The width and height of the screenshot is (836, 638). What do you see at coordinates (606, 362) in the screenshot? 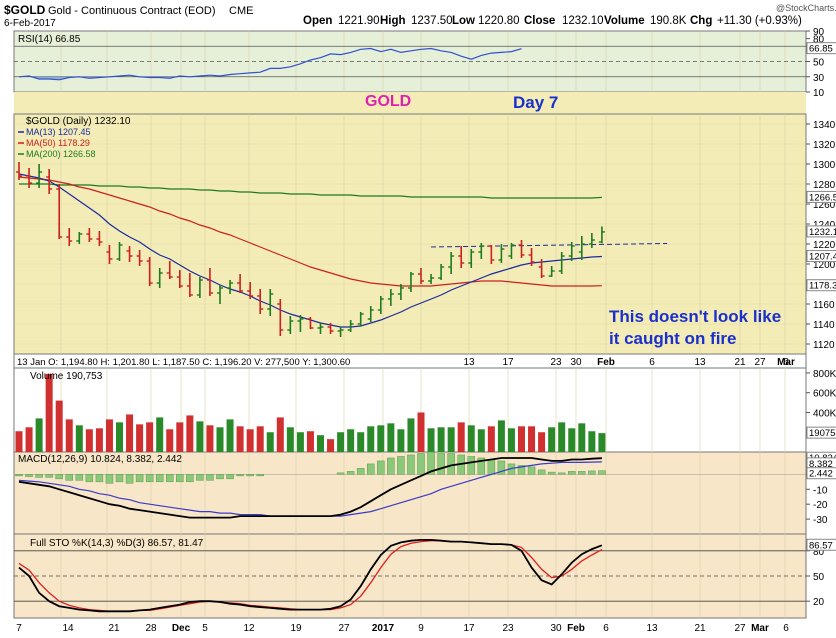
I see `x-label-upper: Feb` at bounding box center [606, 362].